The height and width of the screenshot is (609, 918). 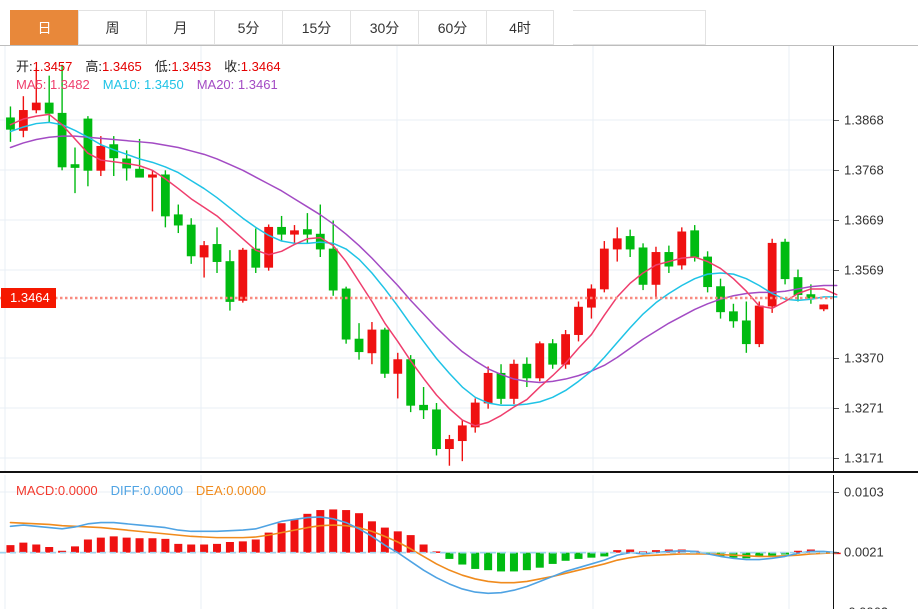 I want to click on timeframe-tab-2: 月, so click(x=180, y=27).